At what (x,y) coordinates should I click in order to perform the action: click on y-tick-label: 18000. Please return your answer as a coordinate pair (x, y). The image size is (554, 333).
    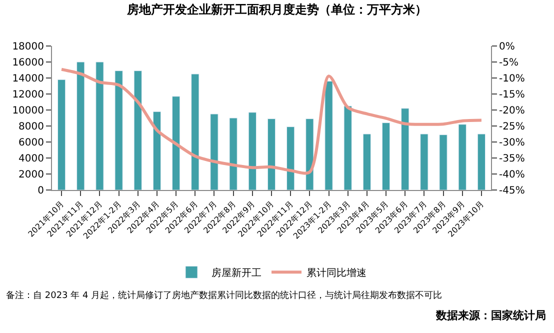
    Looking at the image, I should click on (28, 47).